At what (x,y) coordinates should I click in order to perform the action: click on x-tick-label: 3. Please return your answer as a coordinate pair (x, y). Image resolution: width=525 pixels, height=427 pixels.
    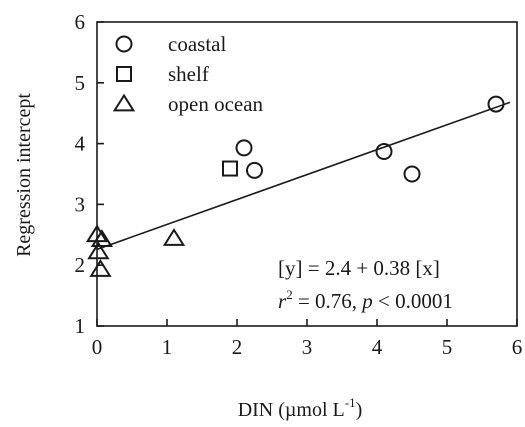
    Looking at the image, I should click on (307, 347).